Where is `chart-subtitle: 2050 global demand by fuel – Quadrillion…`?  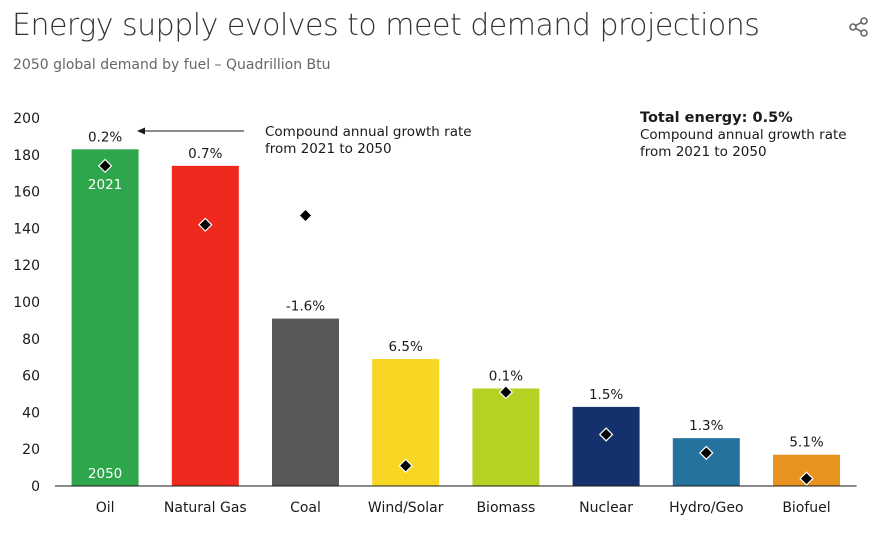
chart-subtitle: 2050 global demand by fuel – Quadrillion… is located at coordinates (172, 65).